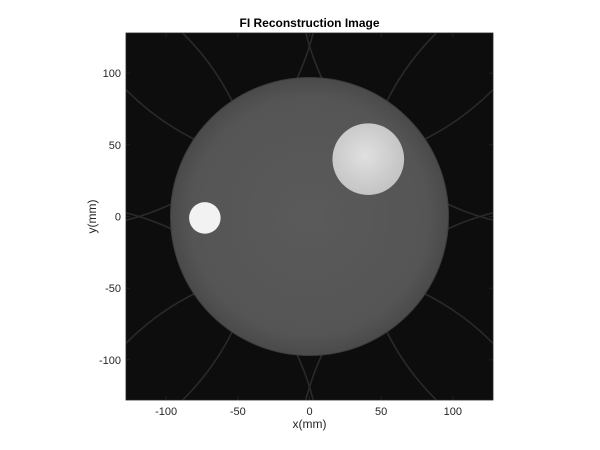  What do you see at coordinates (368, 159) in the screenshot?
I see `insert-large` at bounding box center [368, 159].